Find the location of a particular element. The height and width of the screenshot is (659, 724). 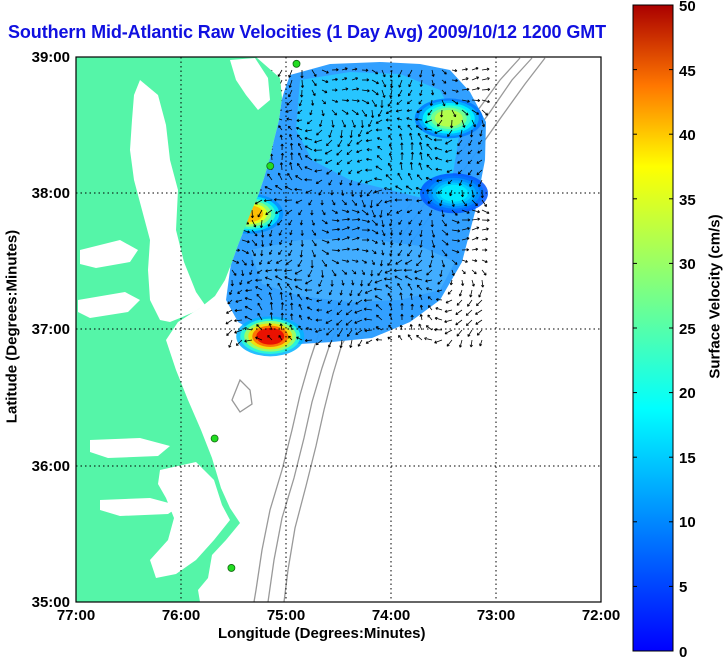

colorbar-tick-label: 10 is located at coordinates (687, 522).